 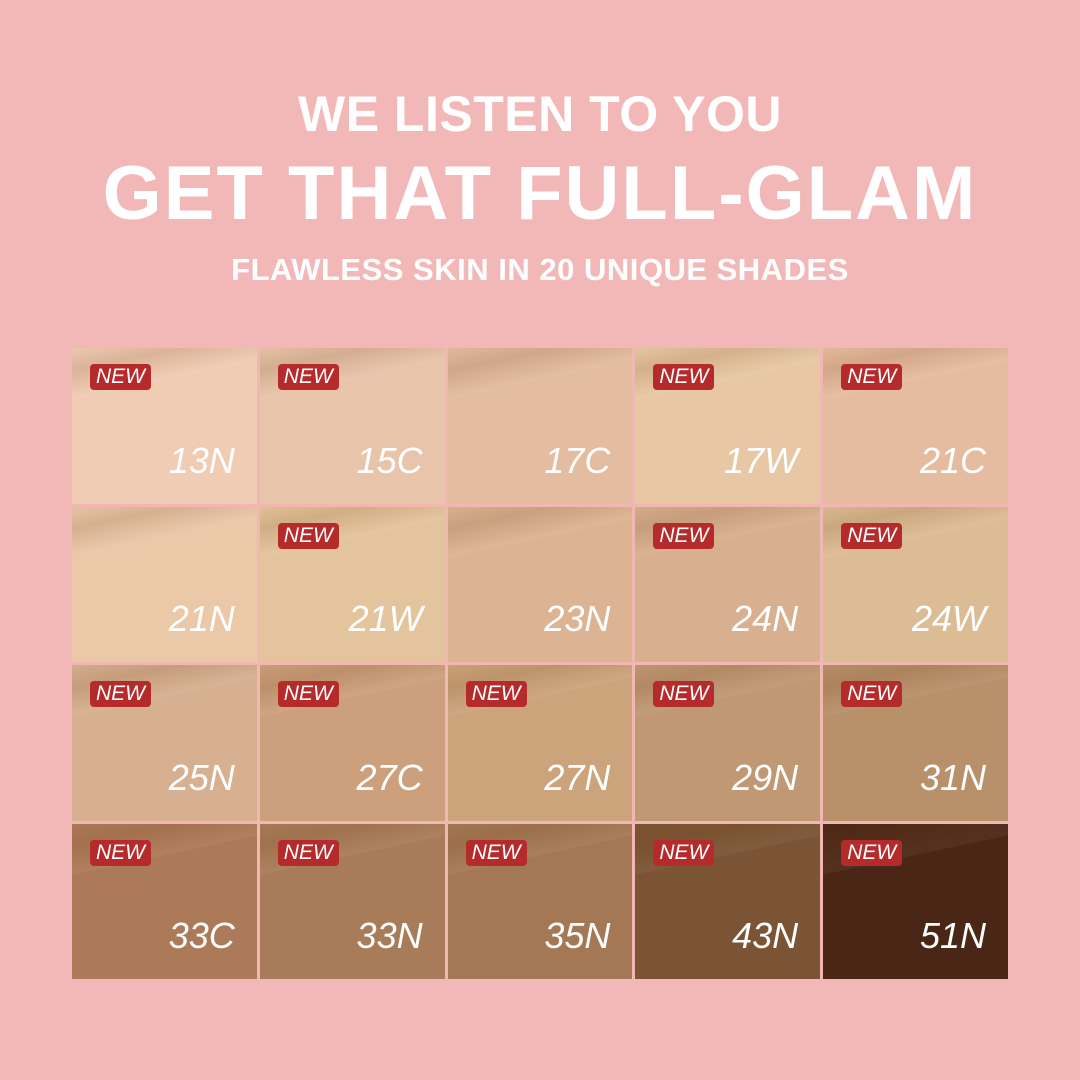 I want to click on shade-swatch-31n: NEW 31N, so click(x=915, y=743).